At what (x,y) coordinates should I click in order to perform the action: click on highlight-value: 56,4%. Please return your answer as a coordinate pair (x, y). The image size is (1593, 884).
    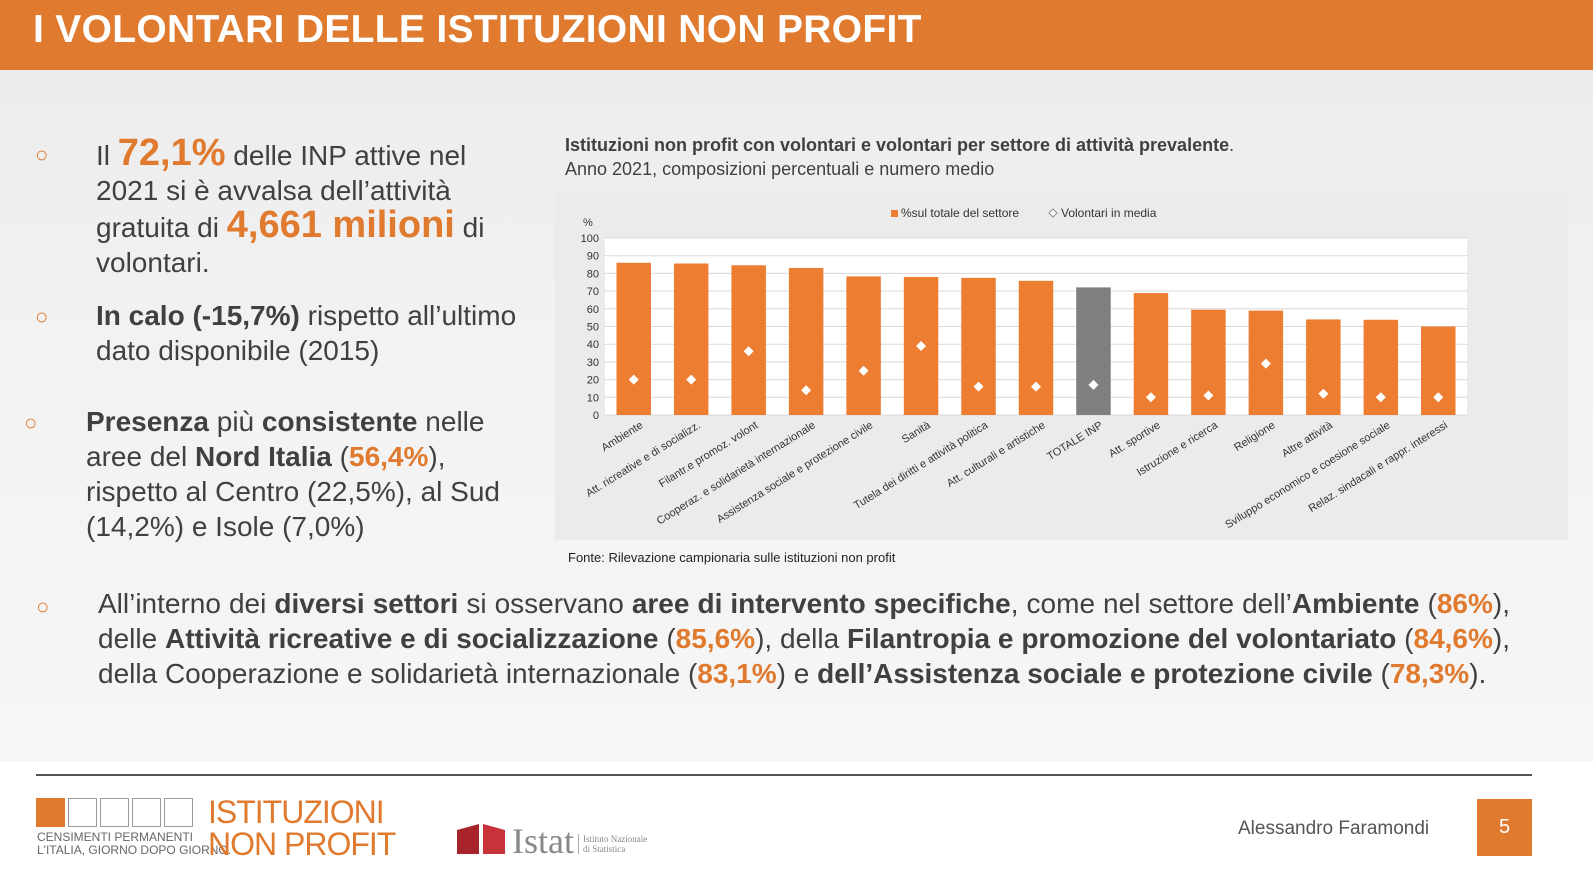
    Looking at the image, I should click on (389, 456).